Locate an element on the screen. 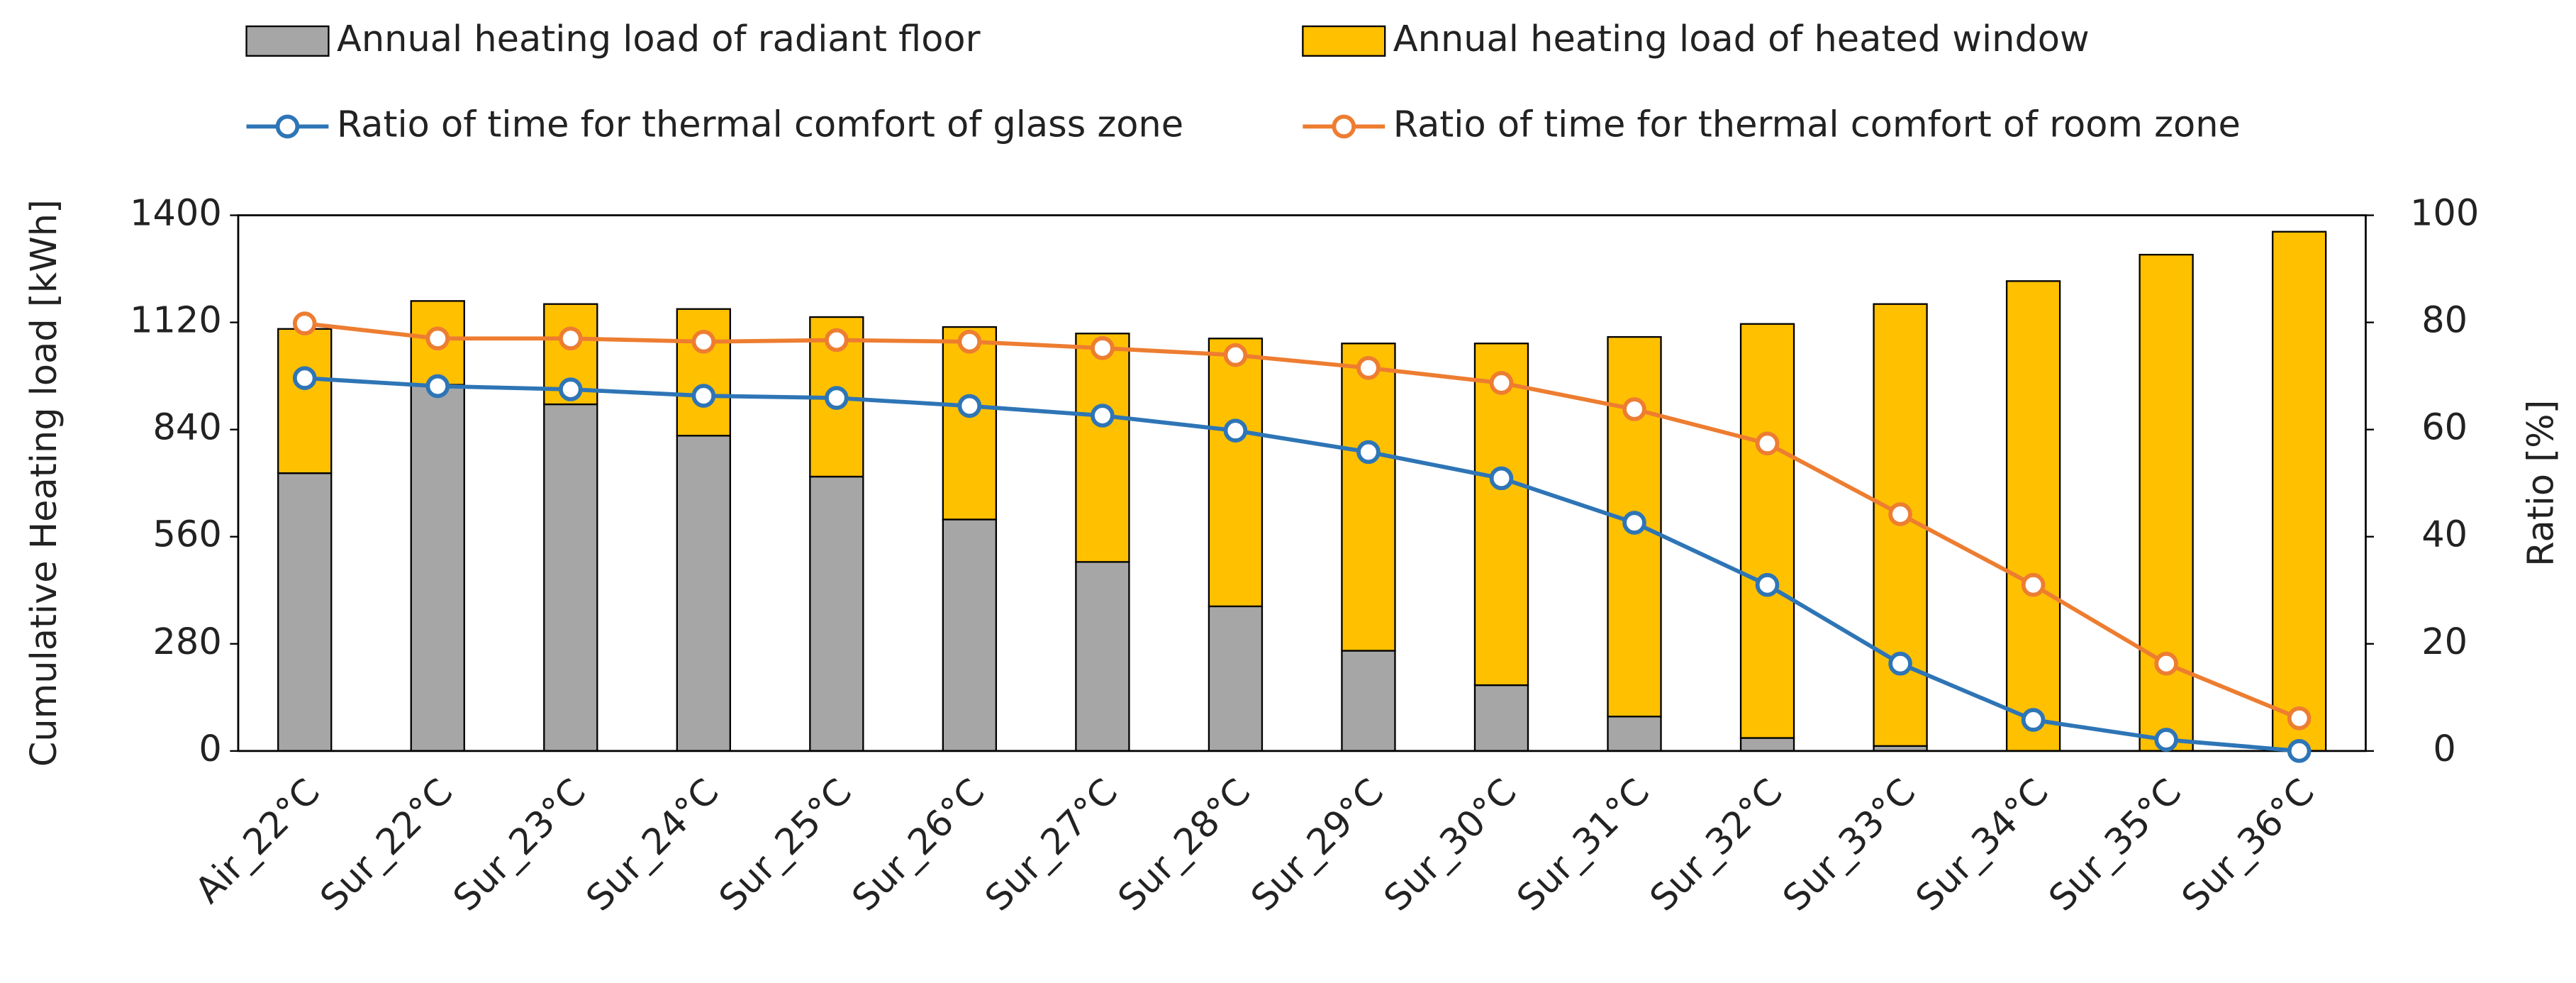 Image resolution: width=2576 pixels, height=983 pixels. y-tick-label: 840 is located at coordinates (187, 428).